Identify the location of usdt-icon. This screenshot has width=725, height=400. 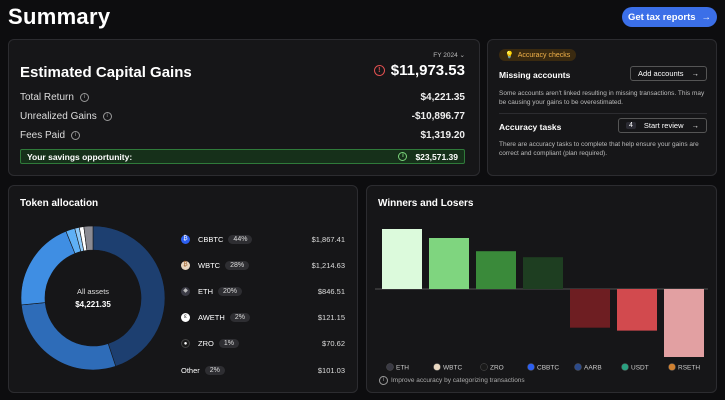
(625, 367).